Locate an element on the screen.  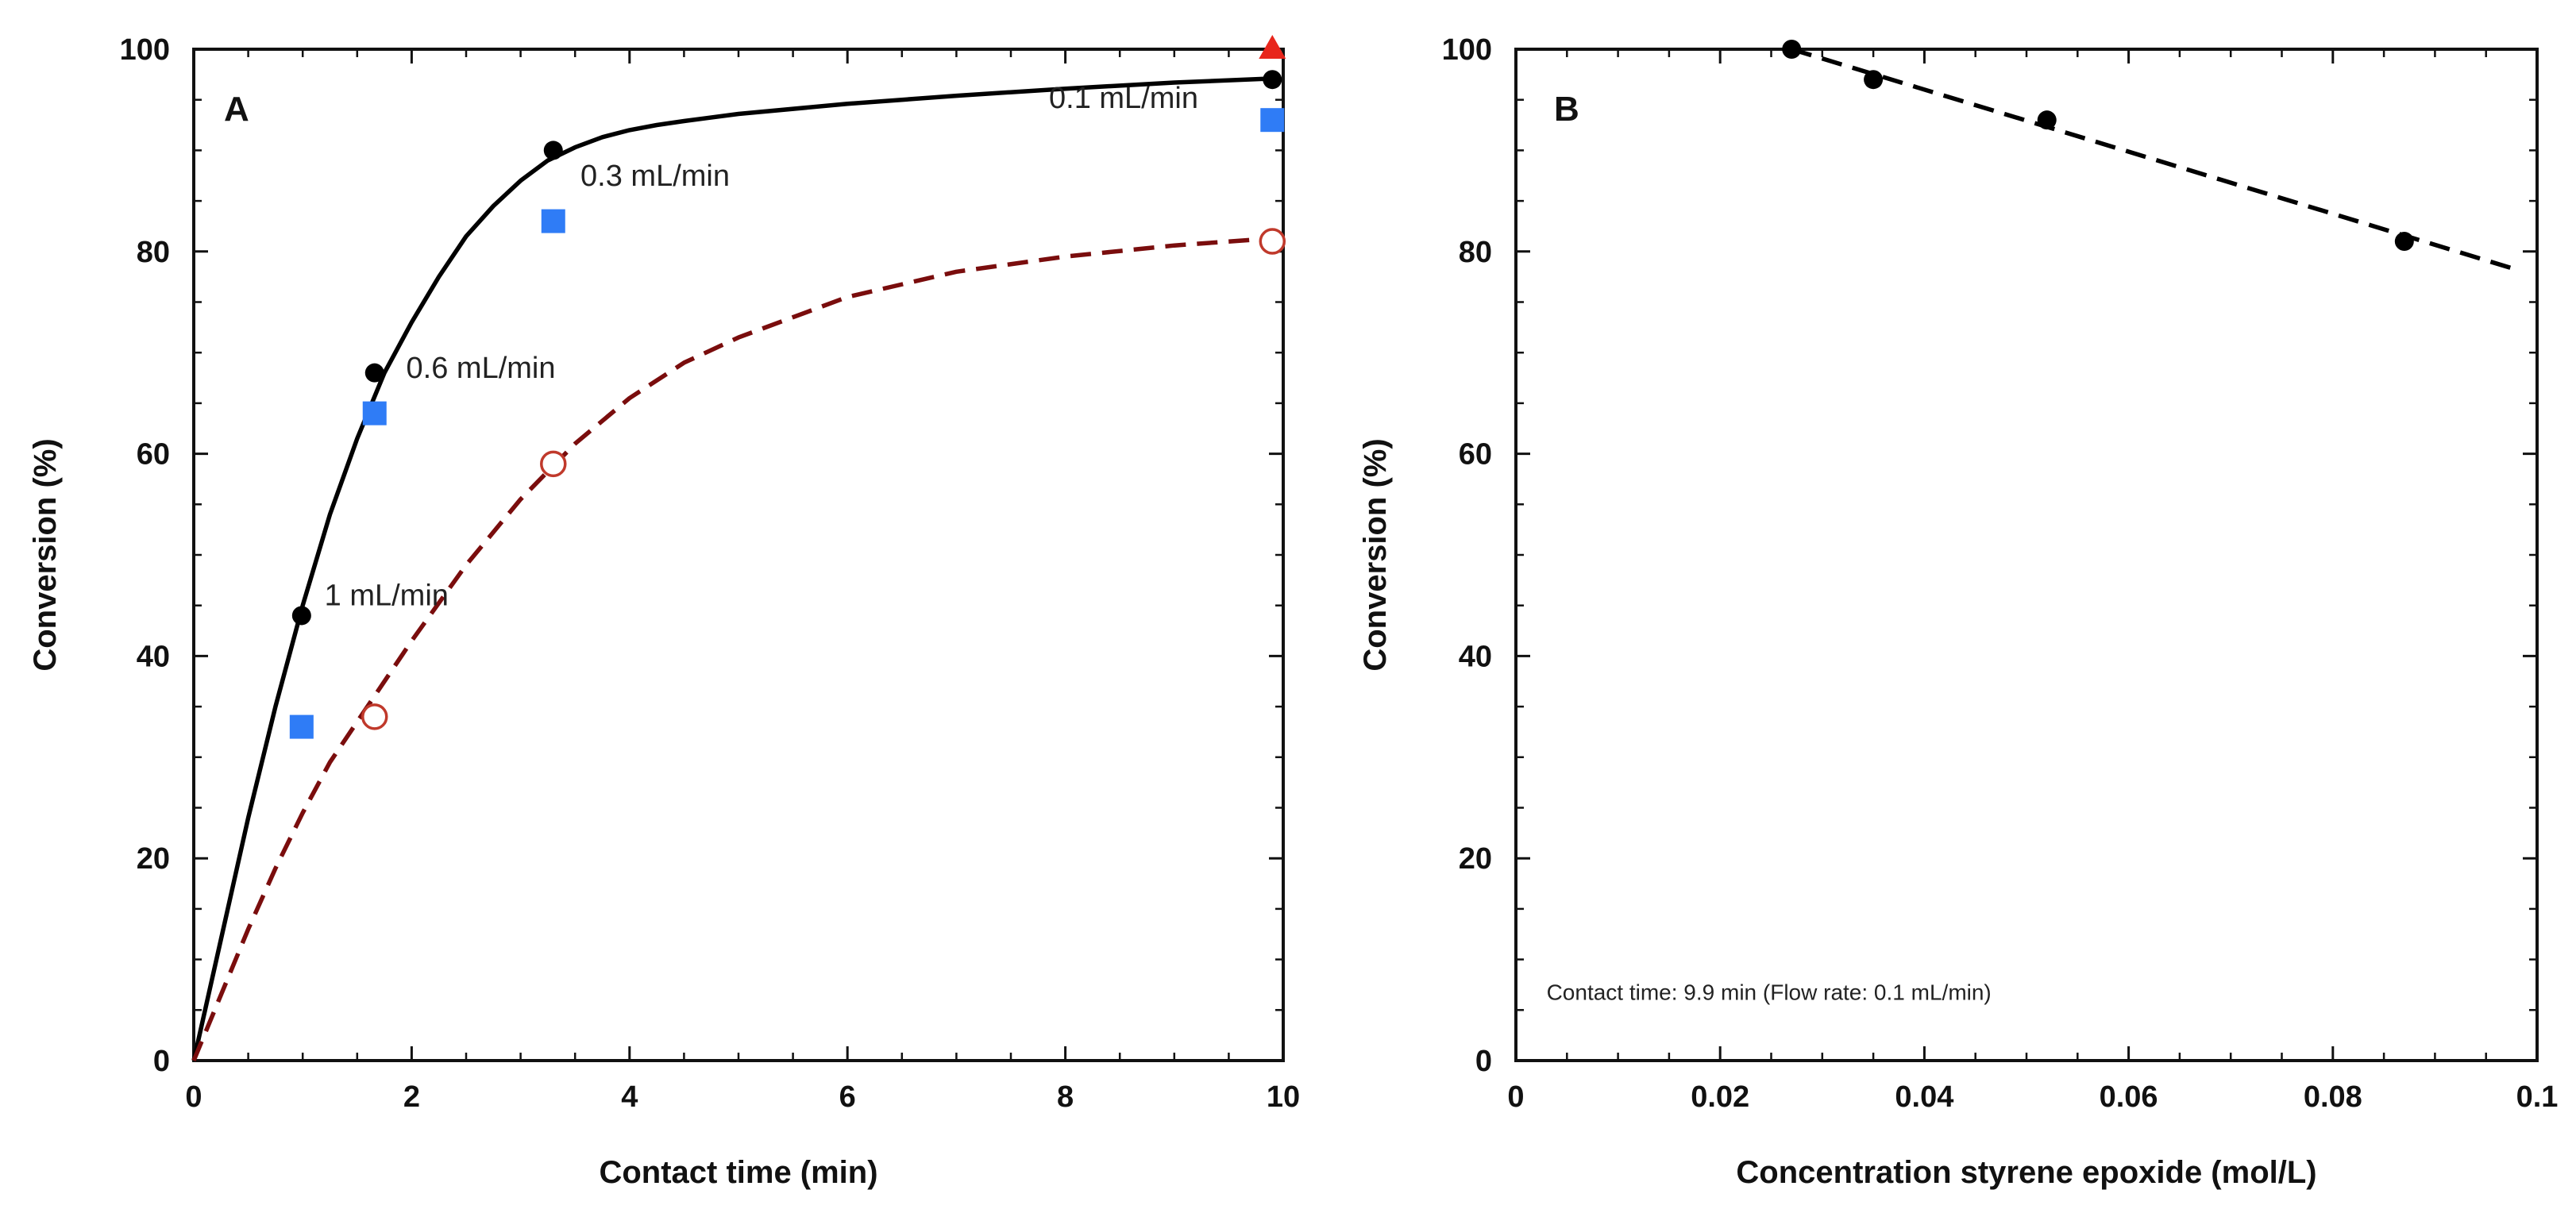
panel-a-y-tick-label: 60 is located at coordinates (153, 455).